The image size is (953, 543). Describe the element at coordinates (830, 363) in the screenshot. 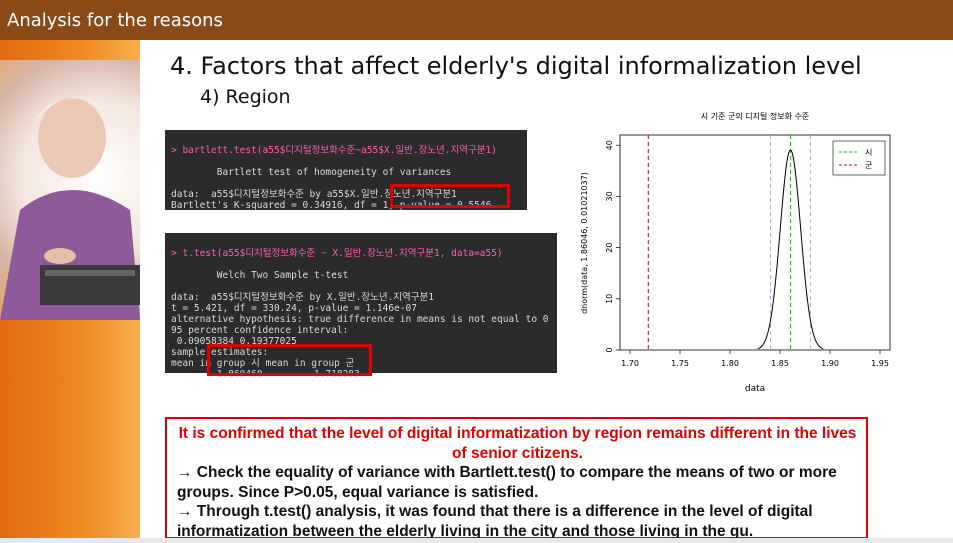

I see `x-tick-label: 1.90` at that location.